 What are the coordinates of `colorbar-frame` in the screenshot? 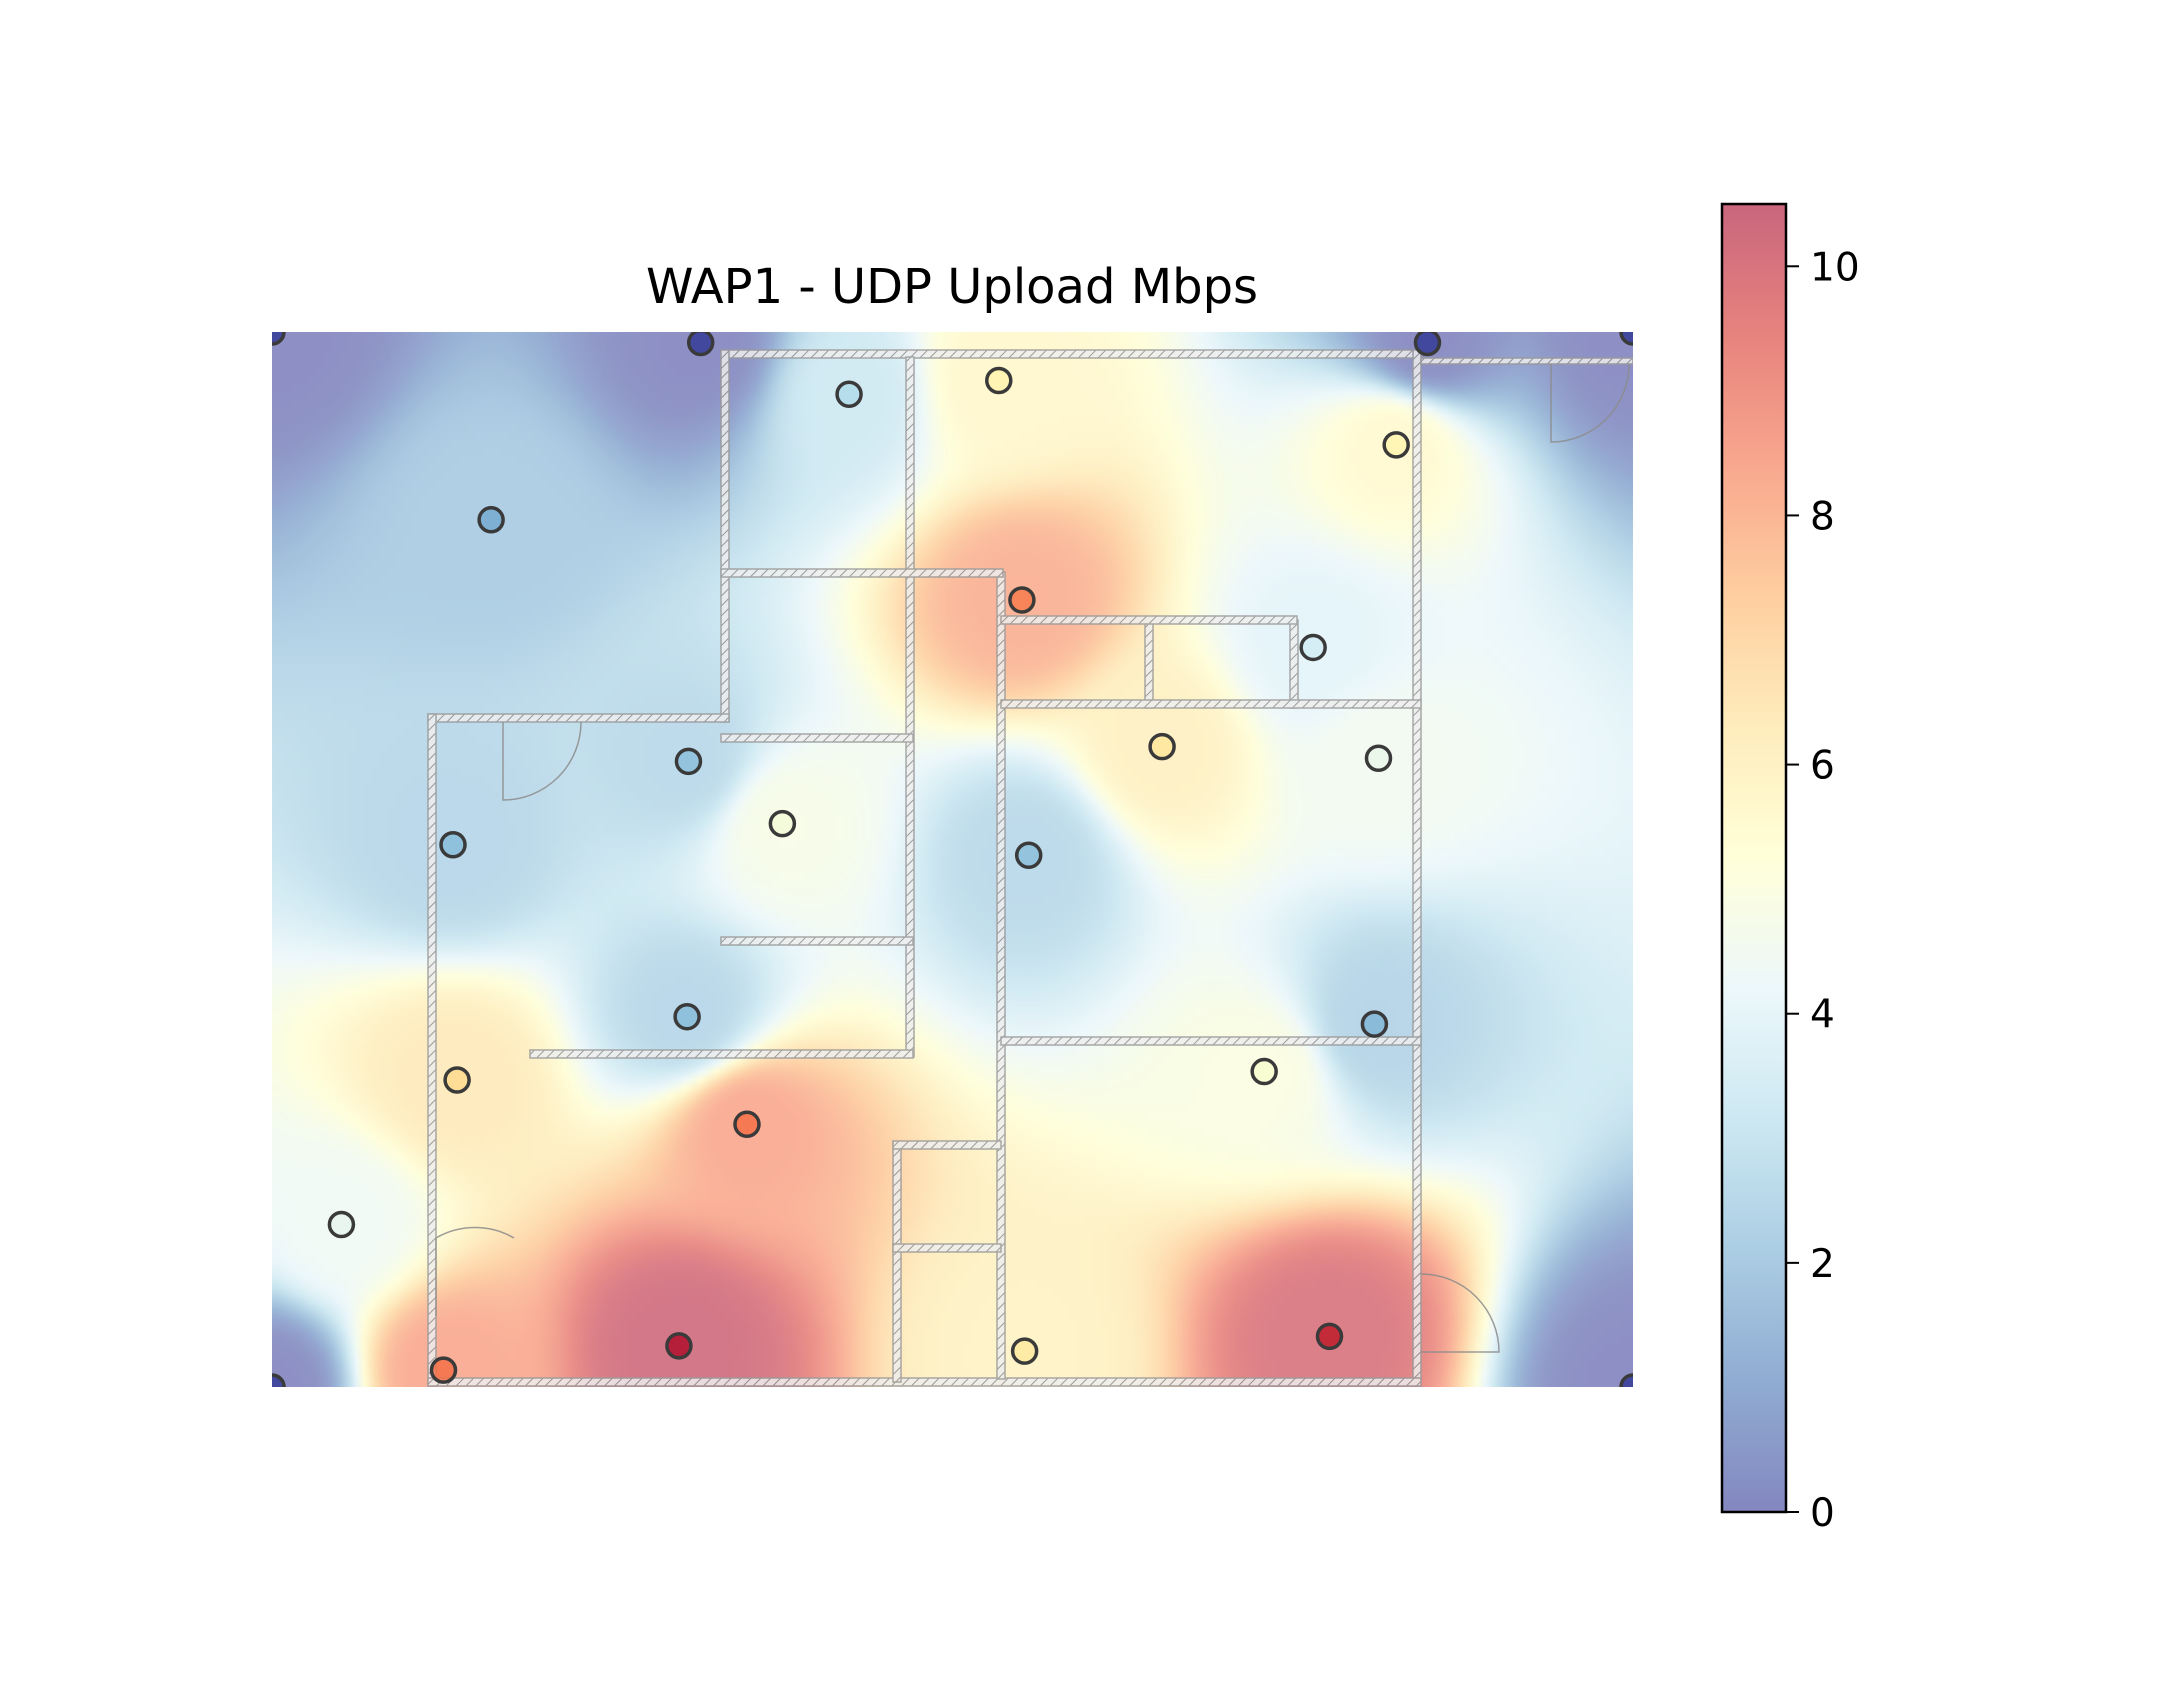 It's located at (1754, 858).